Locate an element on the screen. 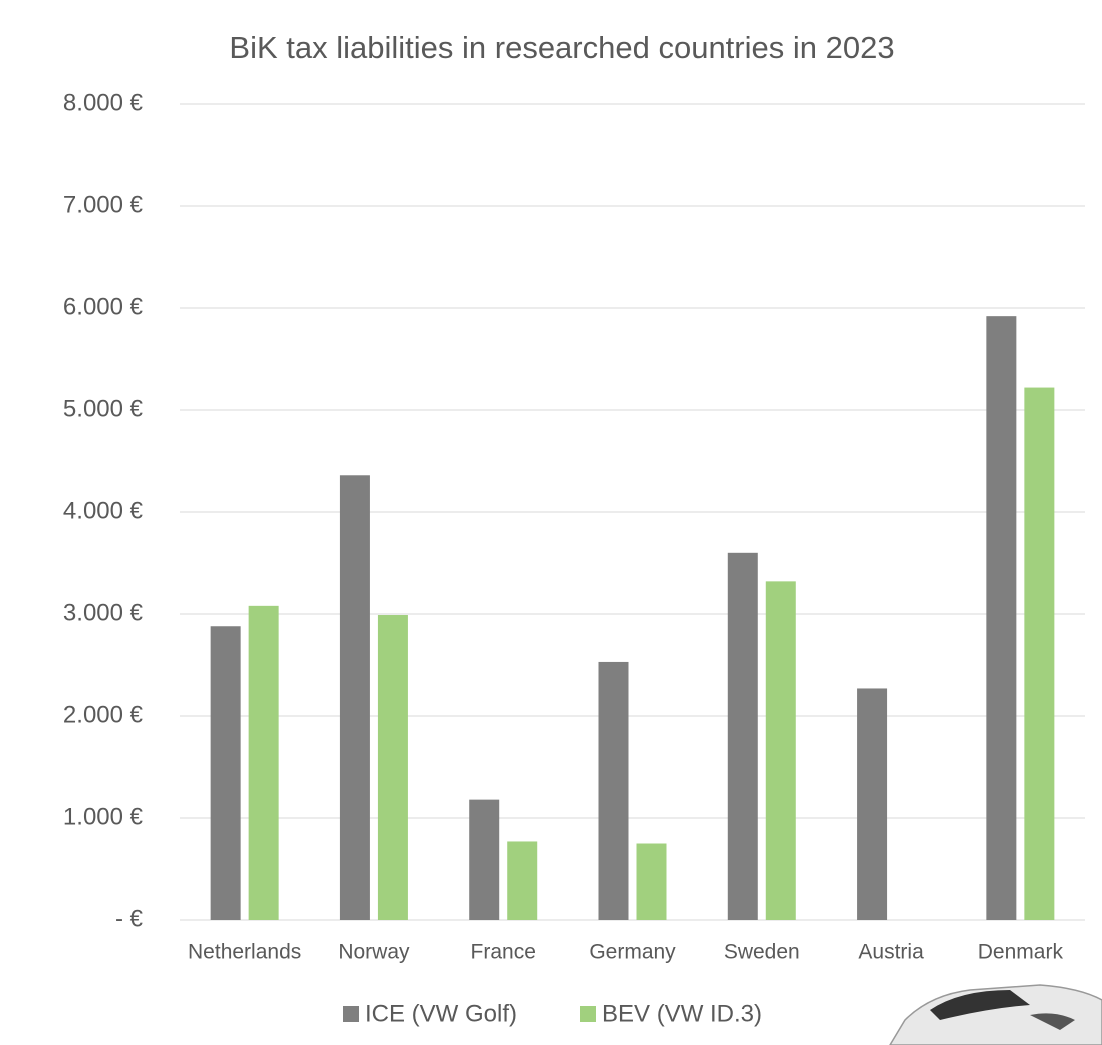  y-tick-label: 3.000 € is located at coordinates (103, 612).